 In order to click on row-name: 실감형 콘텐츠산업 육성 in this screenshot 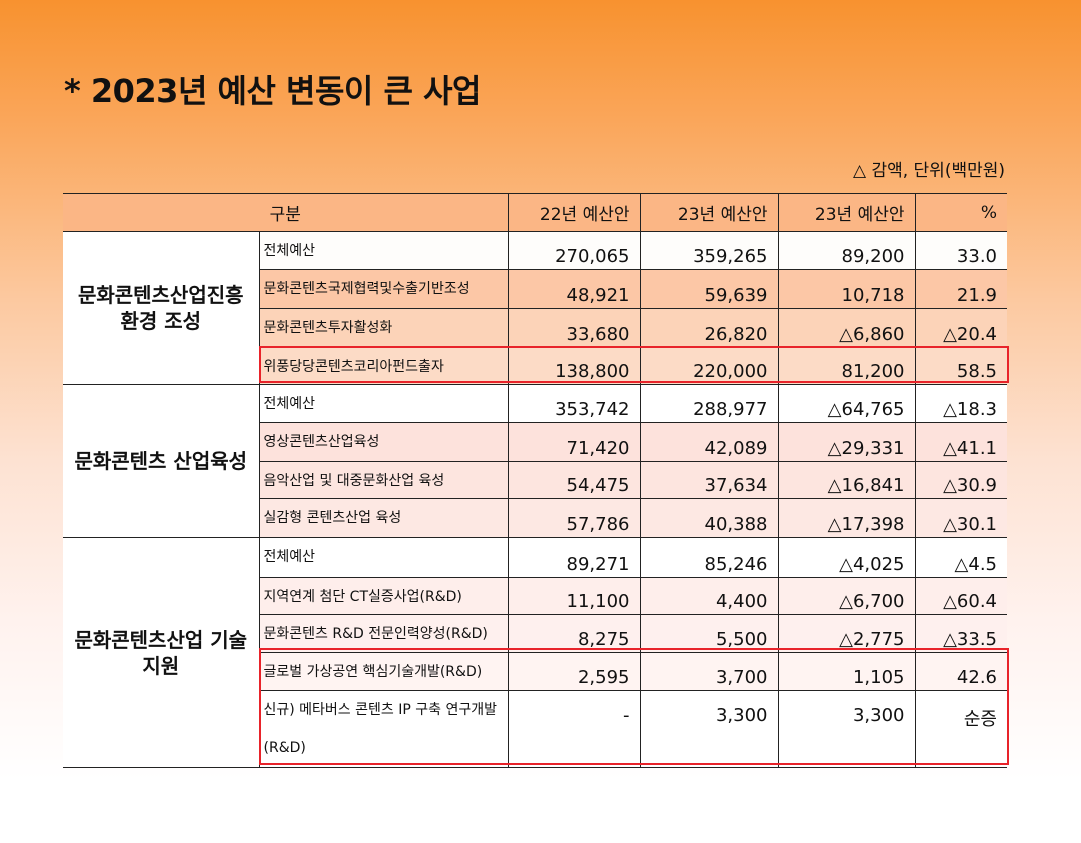, I will do `click(383, 518)`.